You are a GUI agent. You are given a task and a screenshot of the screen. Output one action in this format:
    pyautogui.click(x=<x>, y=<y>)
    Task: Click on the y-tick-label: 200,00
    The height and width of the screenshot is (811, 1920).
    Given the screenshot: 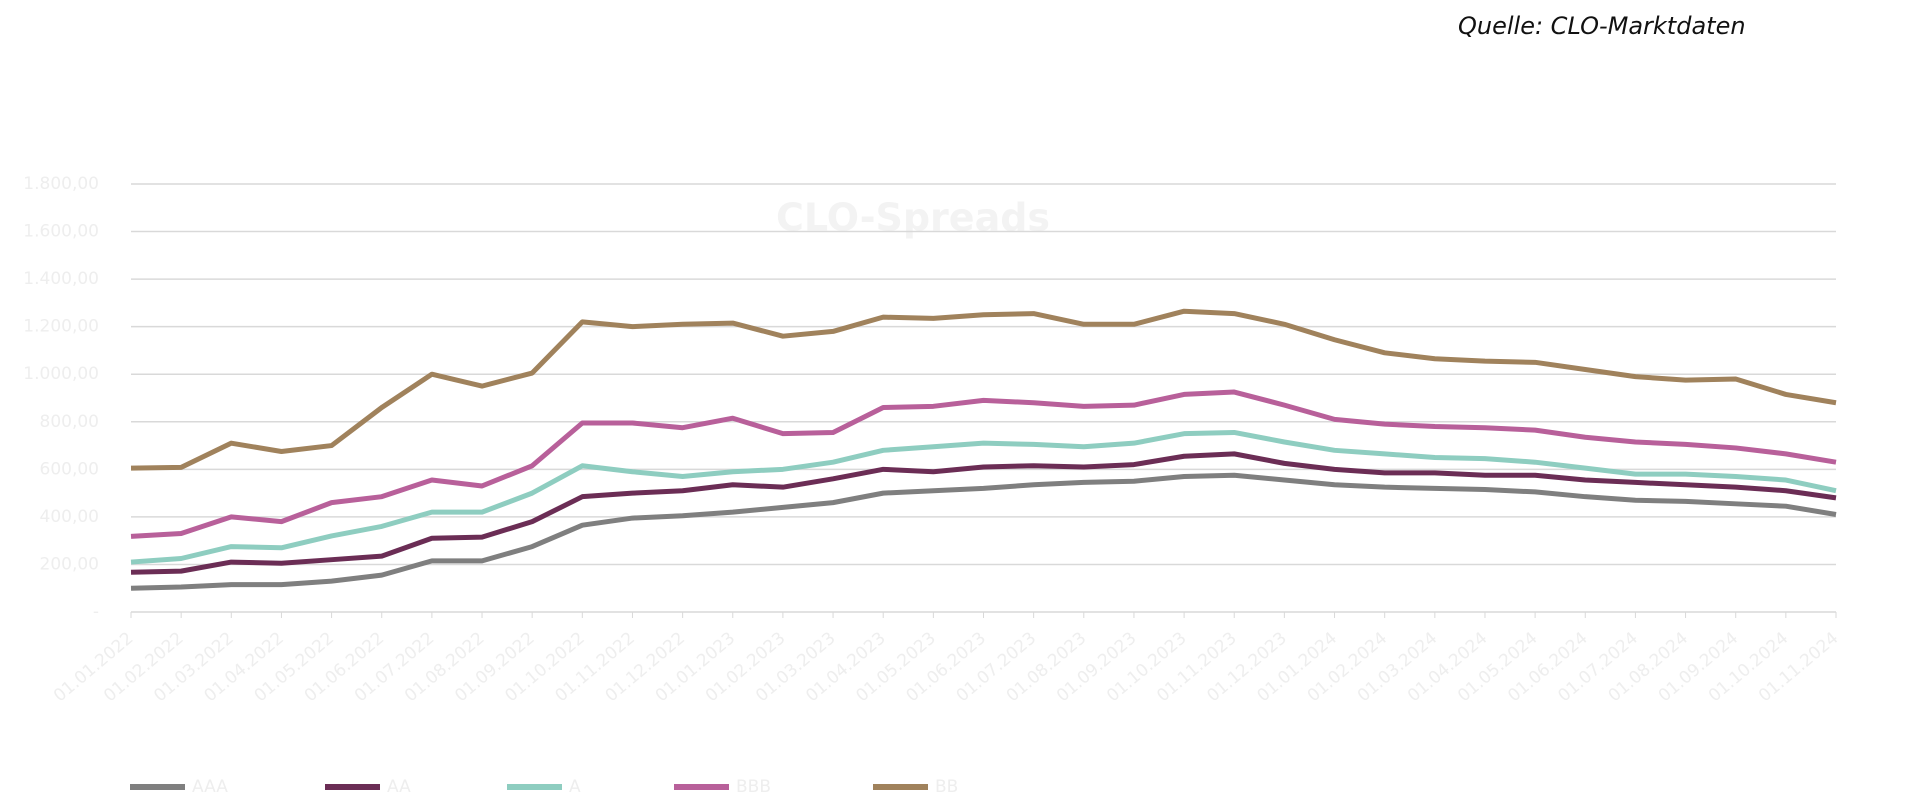 What is the action you would take?
    pyautogui.click(x=69, y=564)
    